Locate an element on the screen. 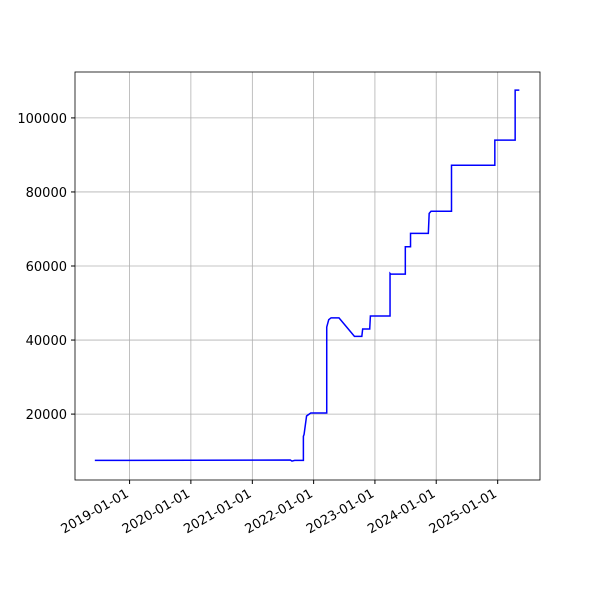 This screenshot has width=600, height=600. y-tick-label: 60000 is located at coordinates (46, 267).